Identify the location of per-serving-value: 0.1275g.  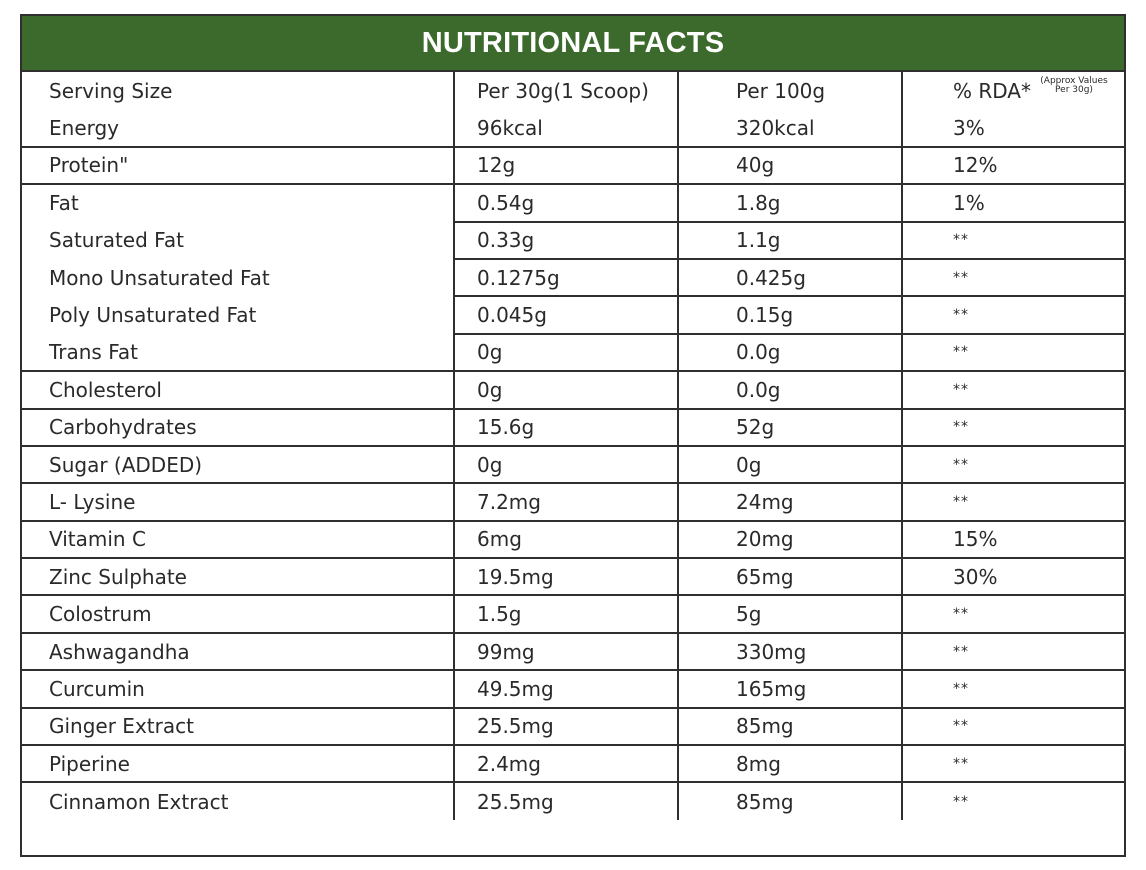
(565, 277).